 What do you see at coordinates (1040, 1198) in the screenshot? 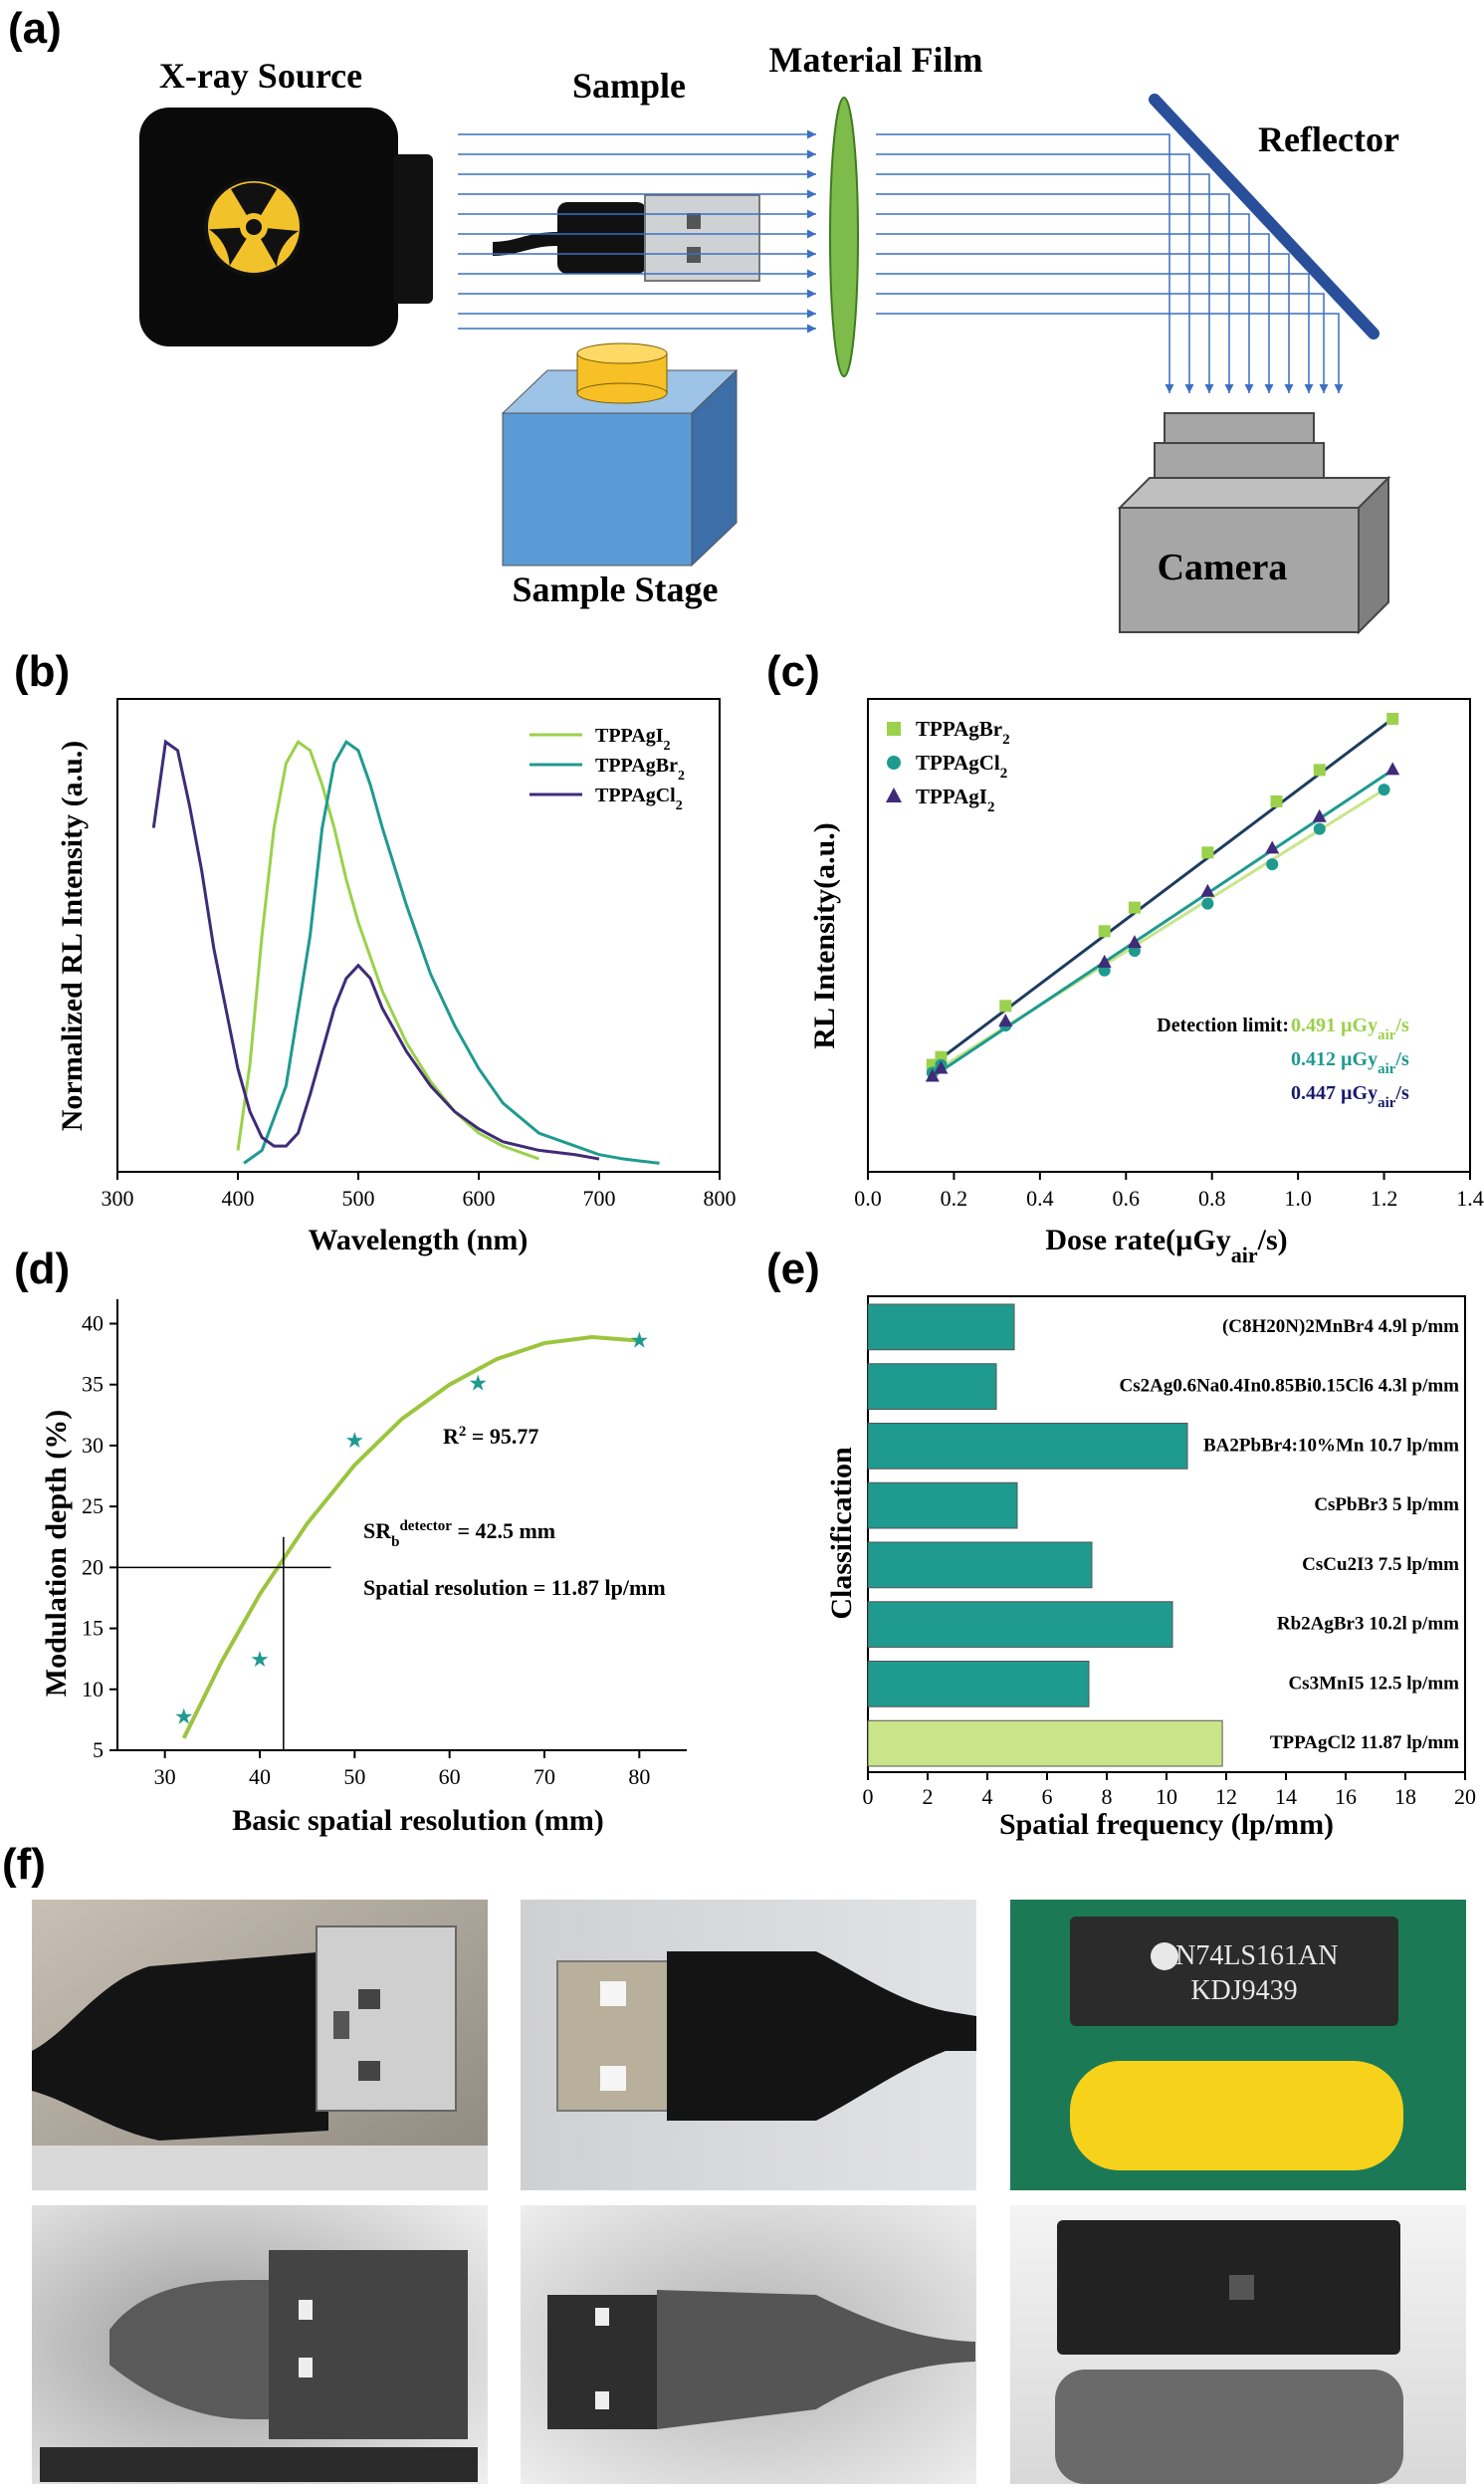
I see `chart-c-xtick-label: 0.4` at bounding box center [1040, 1198].